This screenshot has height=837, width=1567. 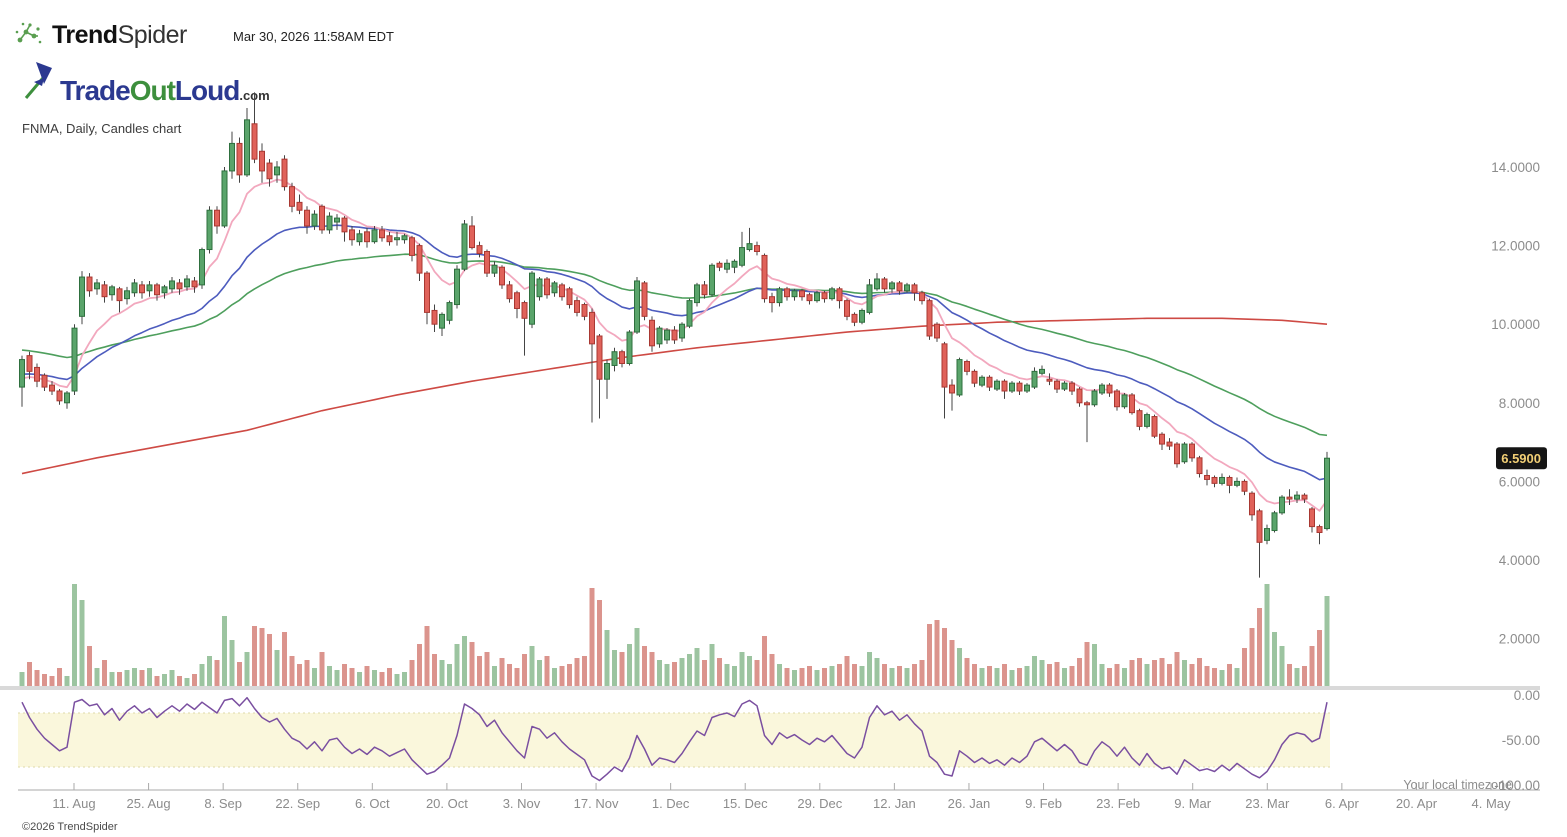 I want to click on price-axis-label: 2.0000, so click(x=1519, y=639).